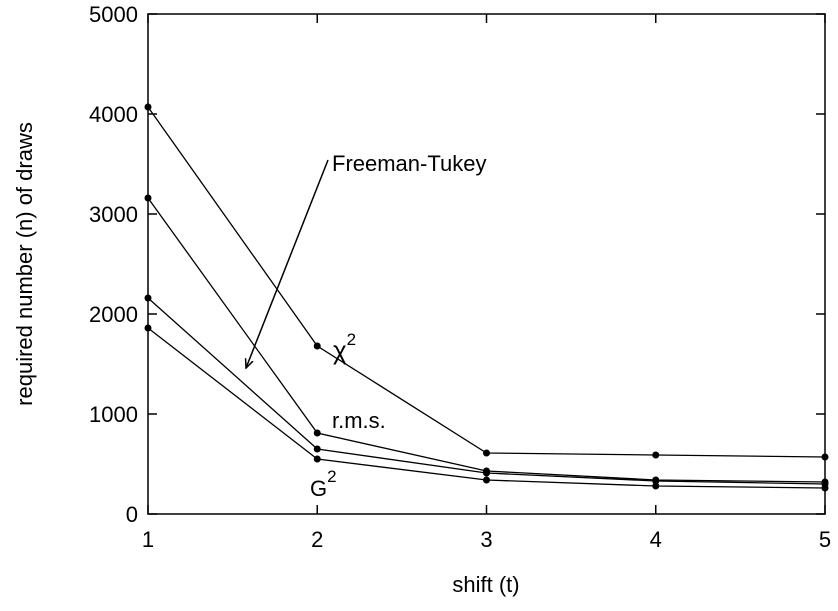  What do you see at coordinates (317, 539) in the screenshot?
I see `x-tick-label: 2` at bounding box center [317, 539].